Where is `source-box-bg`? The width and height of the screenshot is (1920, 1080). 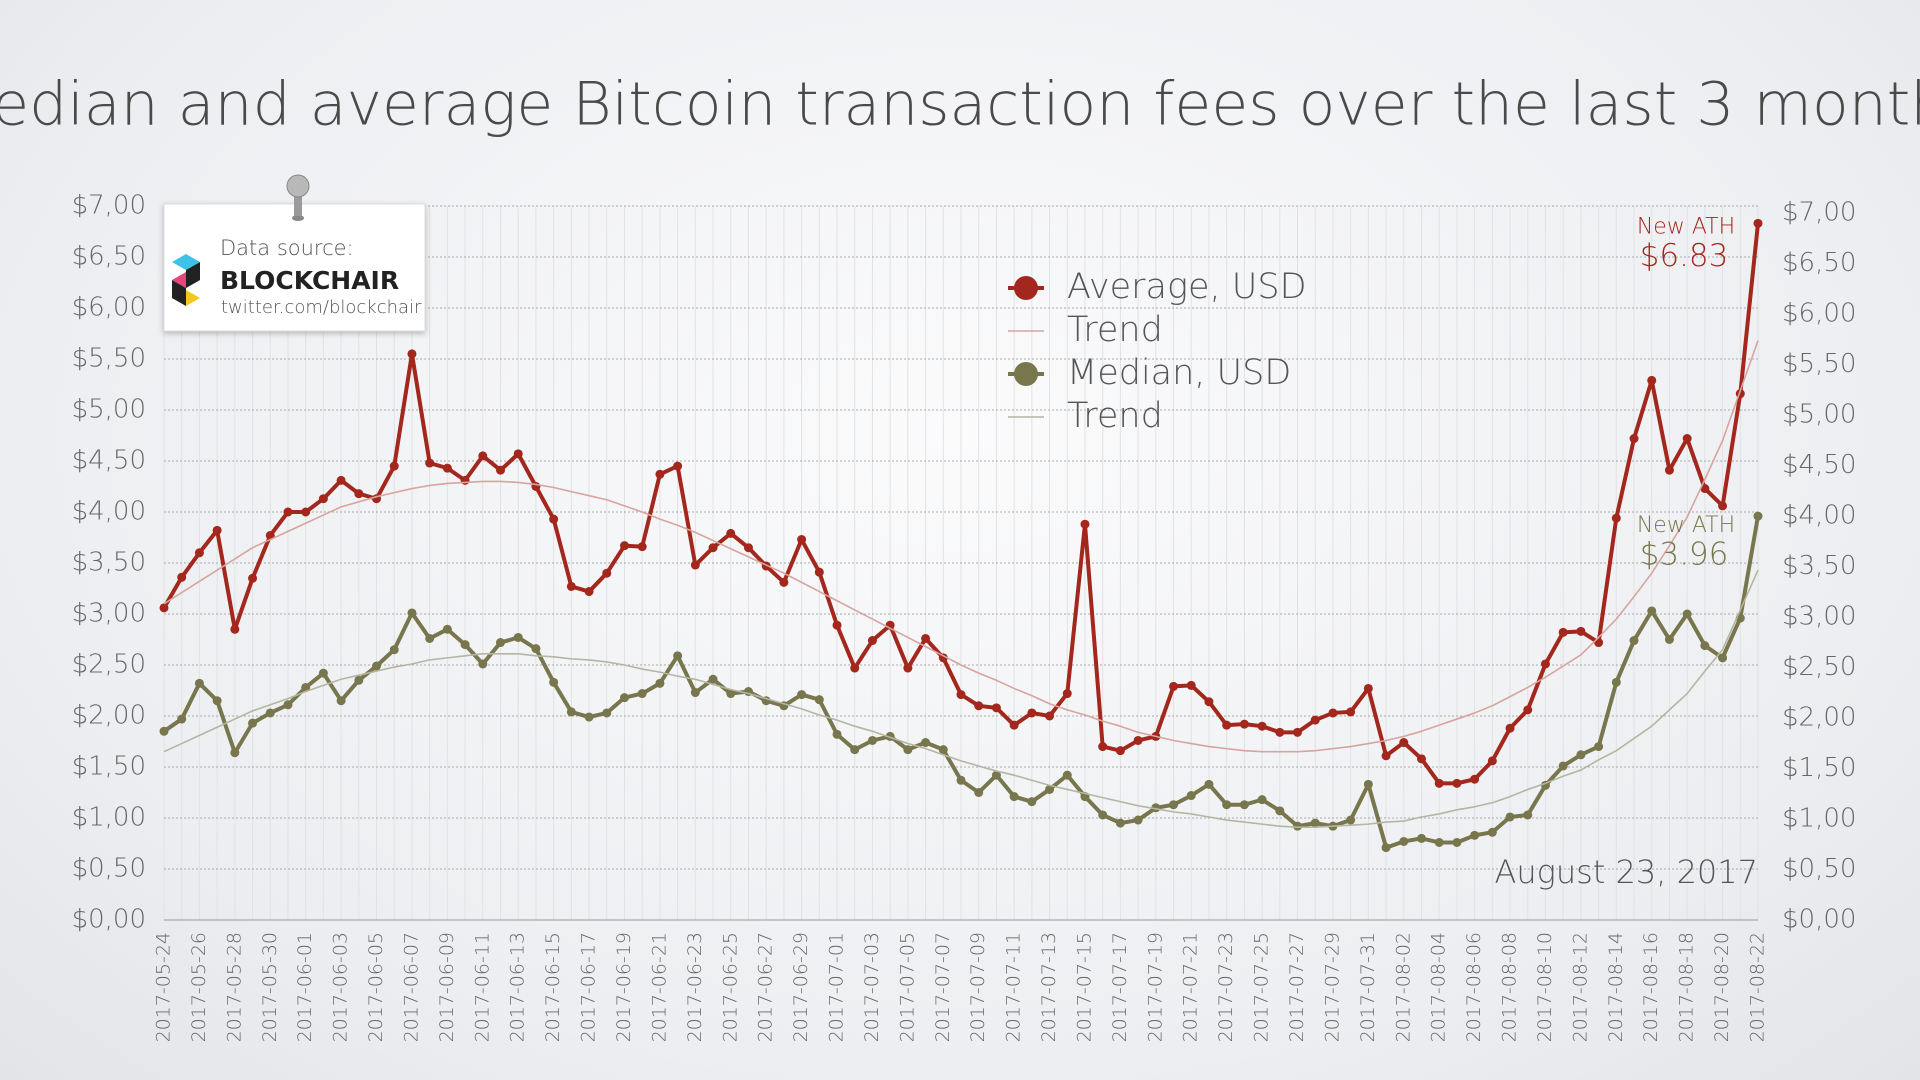 source-box-bg is located at coordinates (294, 267).